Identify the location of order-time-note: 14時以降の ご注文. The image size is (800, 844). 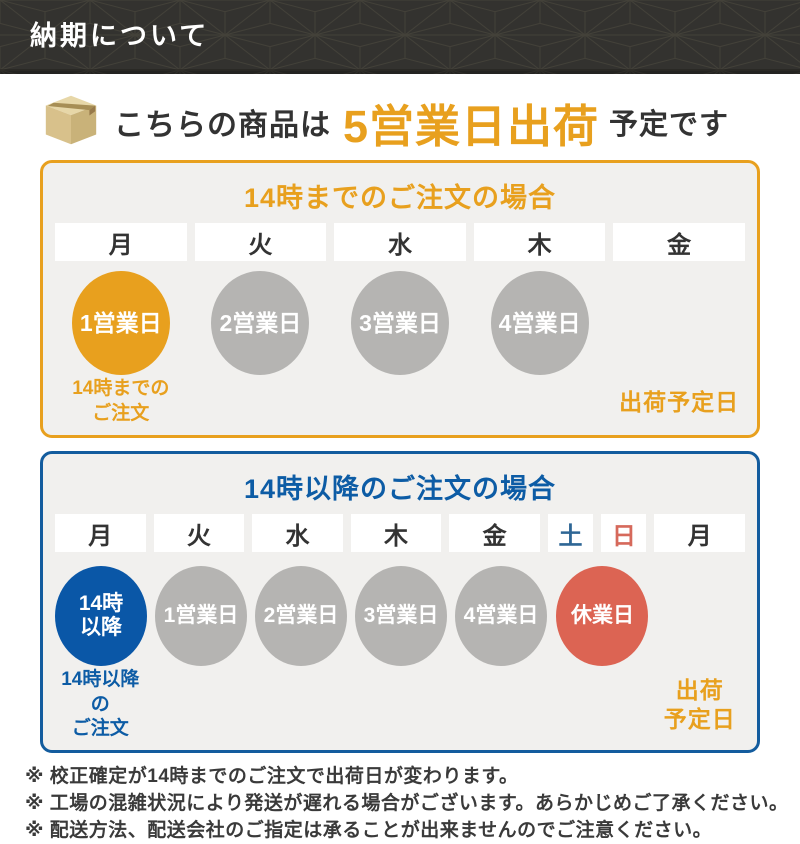
(100, 705).